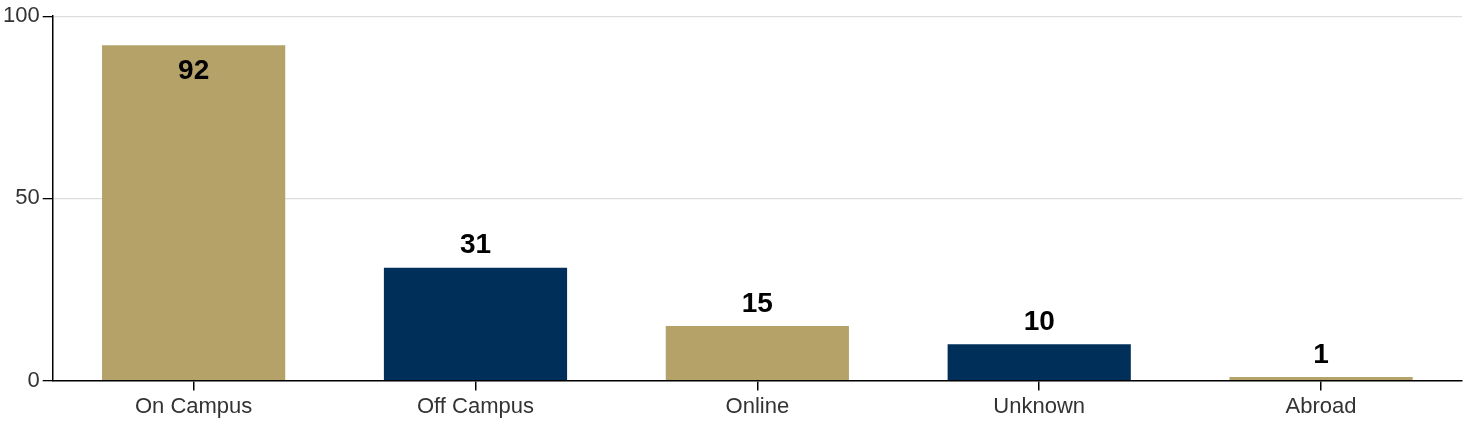 This screenshot has width=1470, height=423. I want to click on data-label: 92, so click(194, 70).